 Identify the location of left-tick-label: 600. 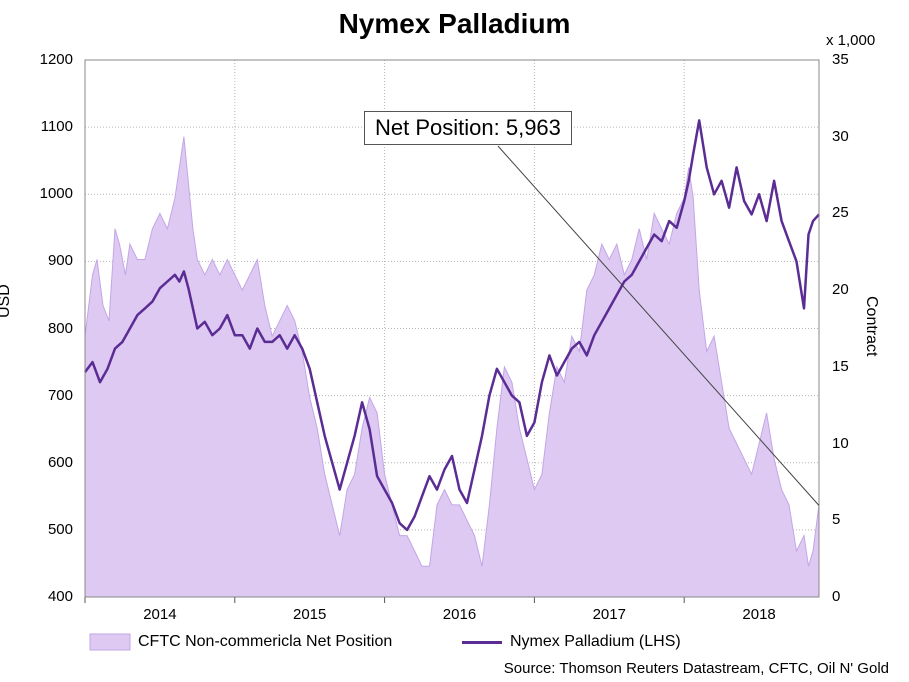
(60, 462).